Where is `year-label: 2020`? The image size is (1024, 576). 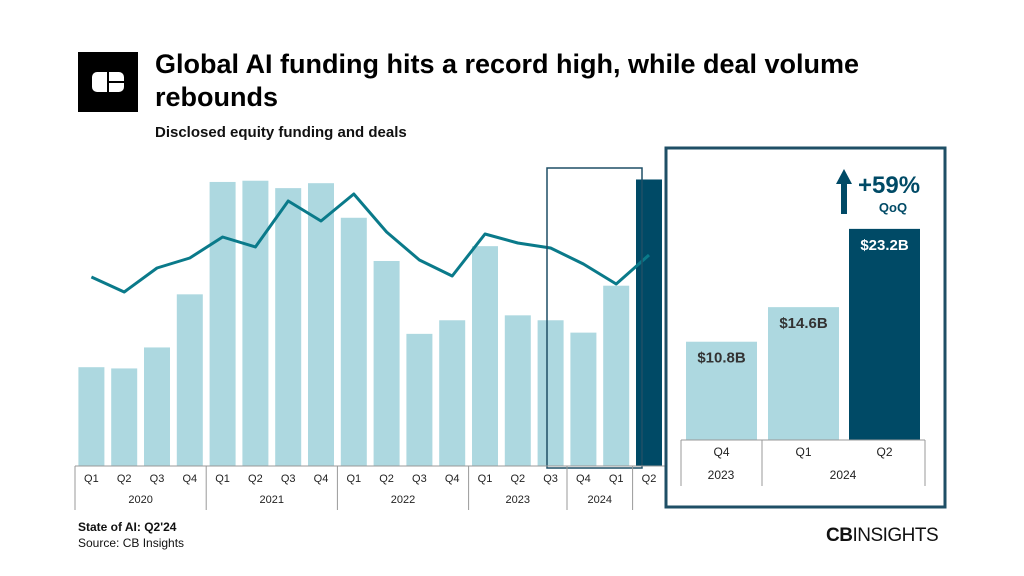
year-label: 2020 is located at coordinates (140, 500).